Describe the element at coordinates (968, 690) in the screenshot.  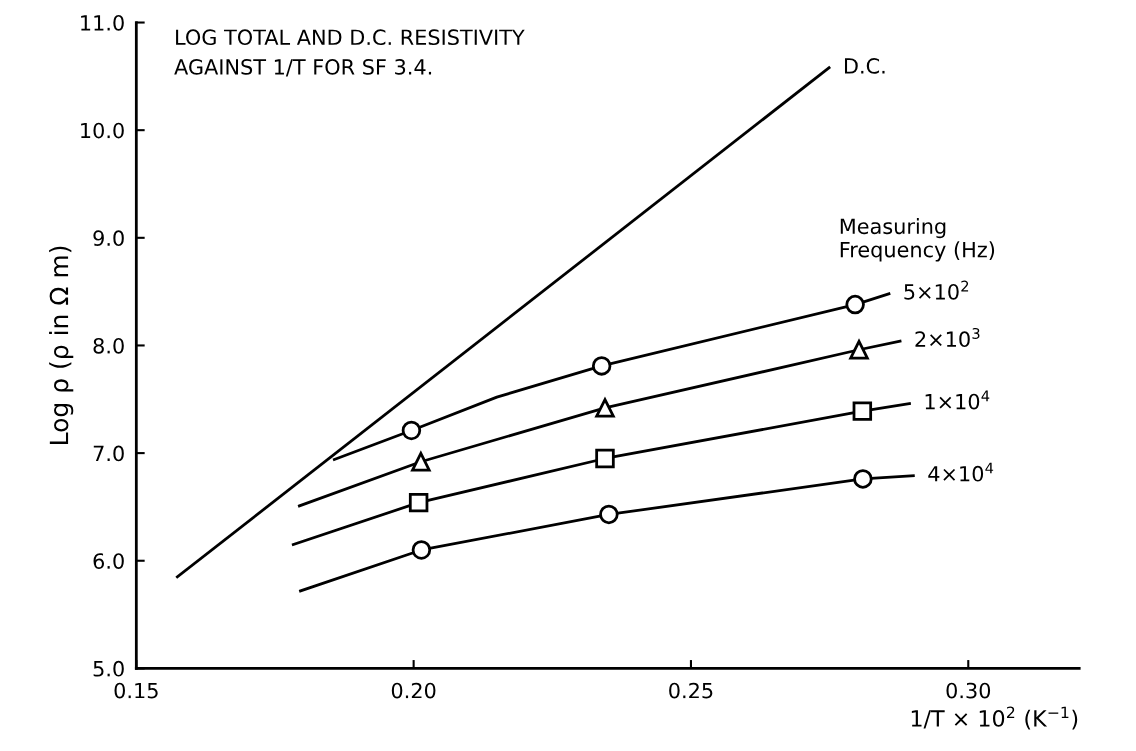
I see `x-tick-label: 0.30` at that location.